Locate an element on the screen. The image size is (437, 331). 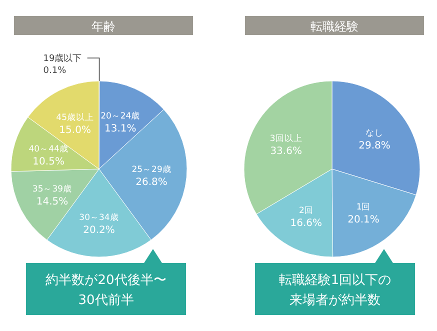
slice-label: 45歳以上 is located at coordinates (75, 117).